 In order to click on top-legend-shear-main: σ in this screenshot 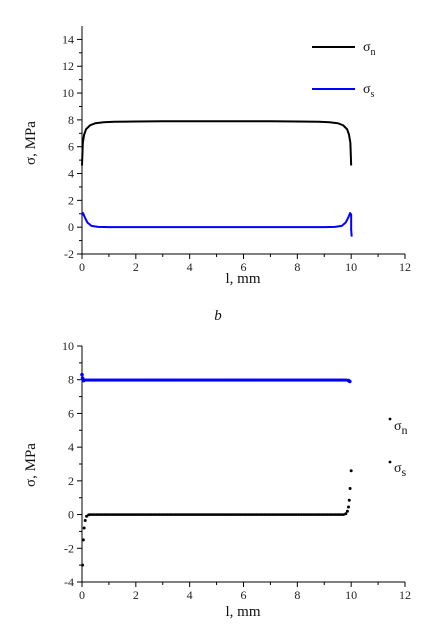, I will do `click(367, 89)`.